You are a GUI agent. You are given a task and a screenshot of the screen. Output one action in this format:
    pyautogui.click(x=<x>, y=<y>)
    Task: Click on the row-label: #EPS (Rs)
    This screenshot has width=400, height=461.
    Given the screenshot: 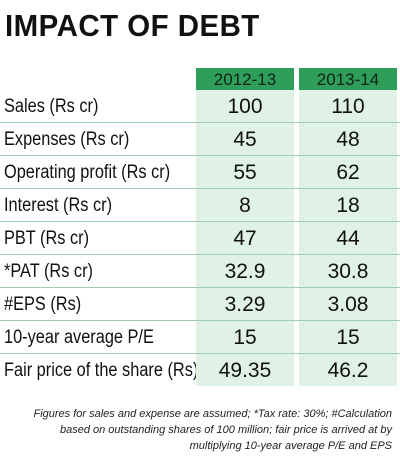 What is the action you would take?
    pyautogui.click(x=43, y=304)
    